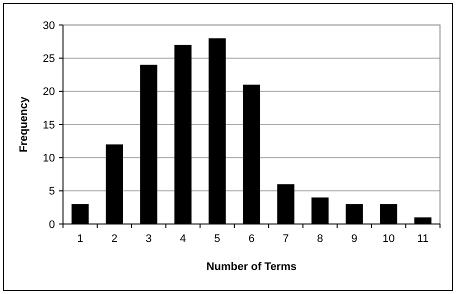 This screenshot has height=294, width=456. What do you see at coordinates (48, 26) in the screenshot?
I see `y-tick-label: 30` at bounding box center [48, 26].